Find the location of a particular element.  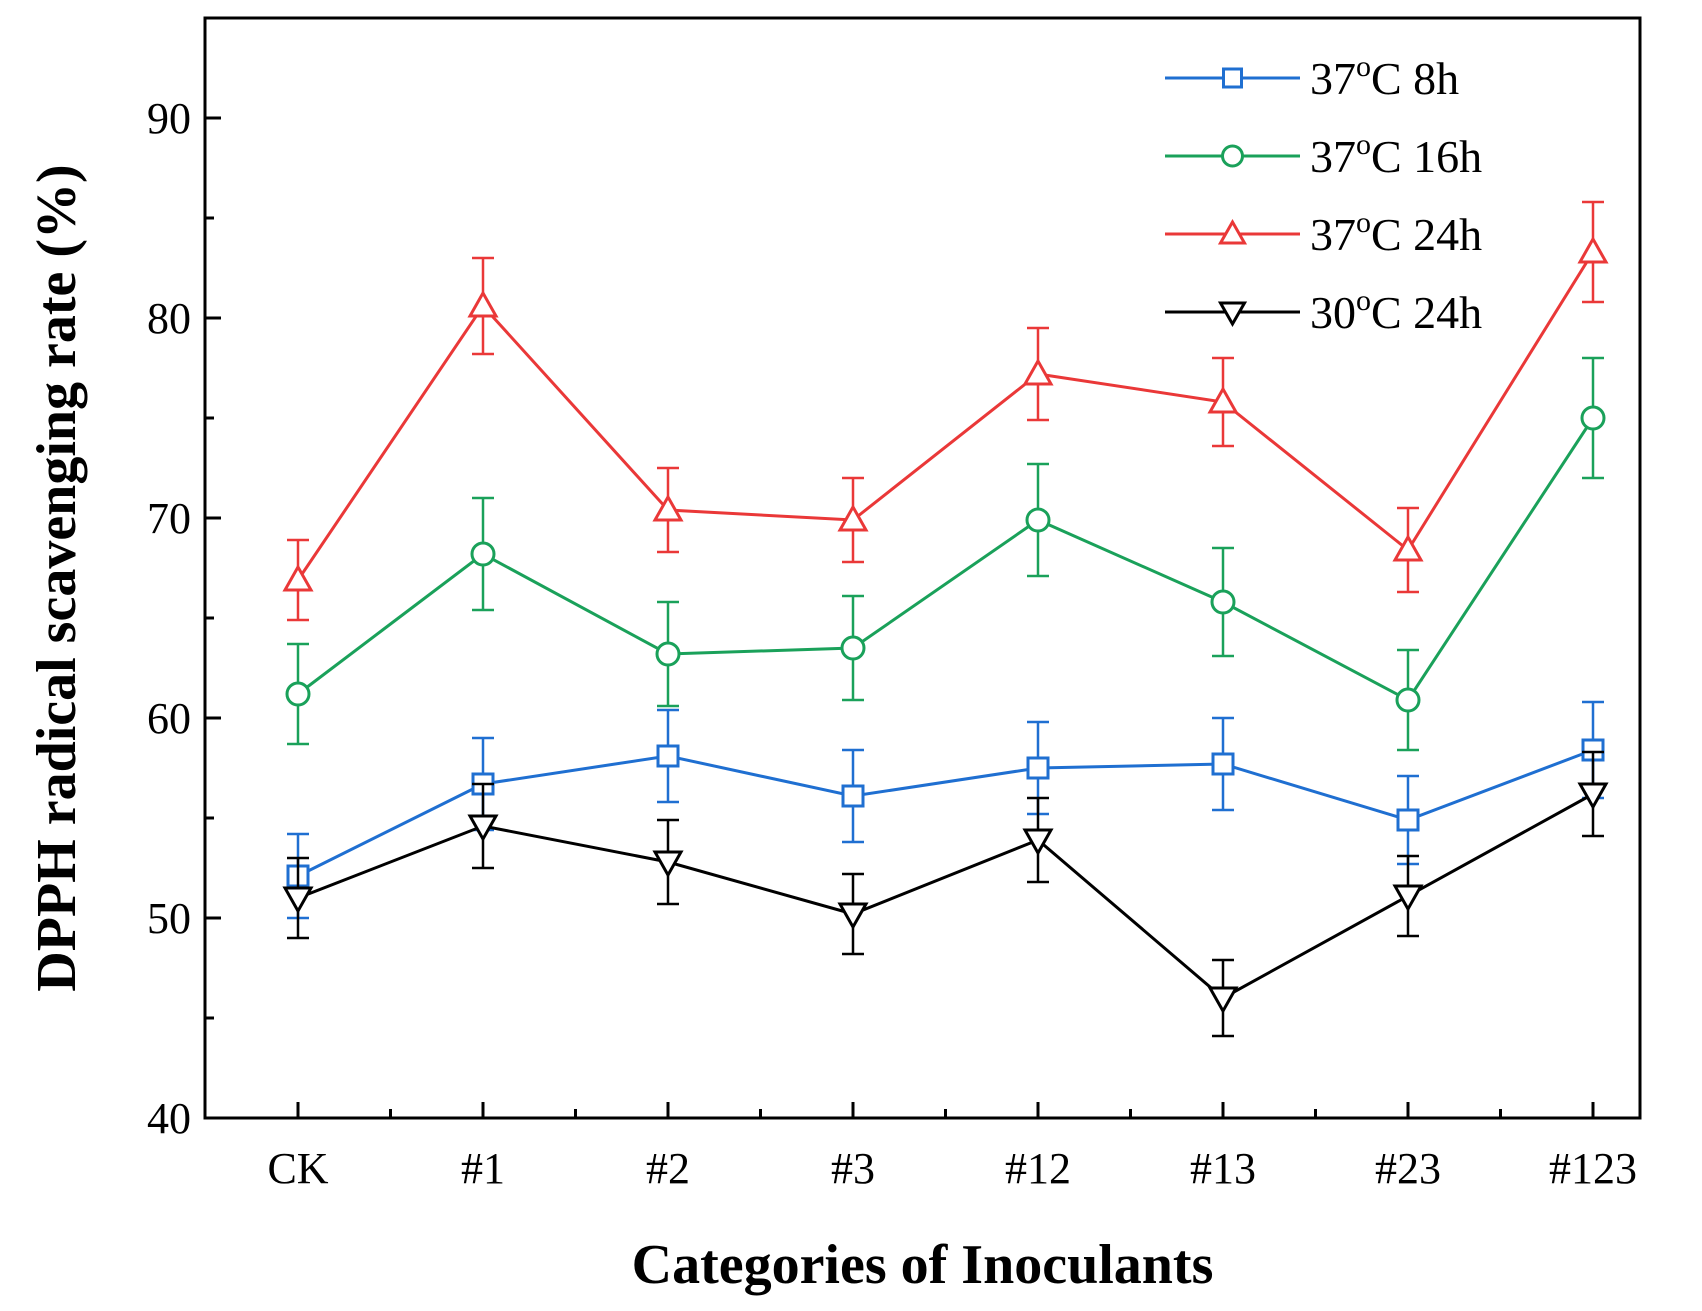

x-tick-label-n23: #23 is located at coordinates (1408, 1168).